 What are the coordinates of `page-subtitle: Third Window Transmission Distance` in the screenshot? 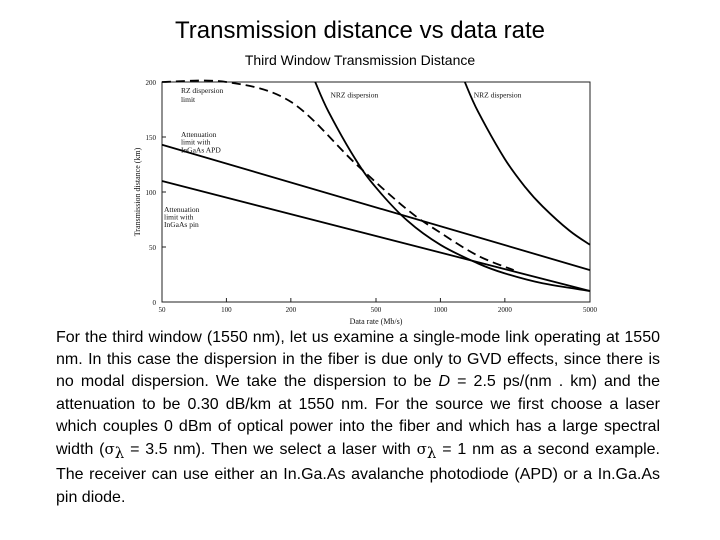 It's located at (360, 60).